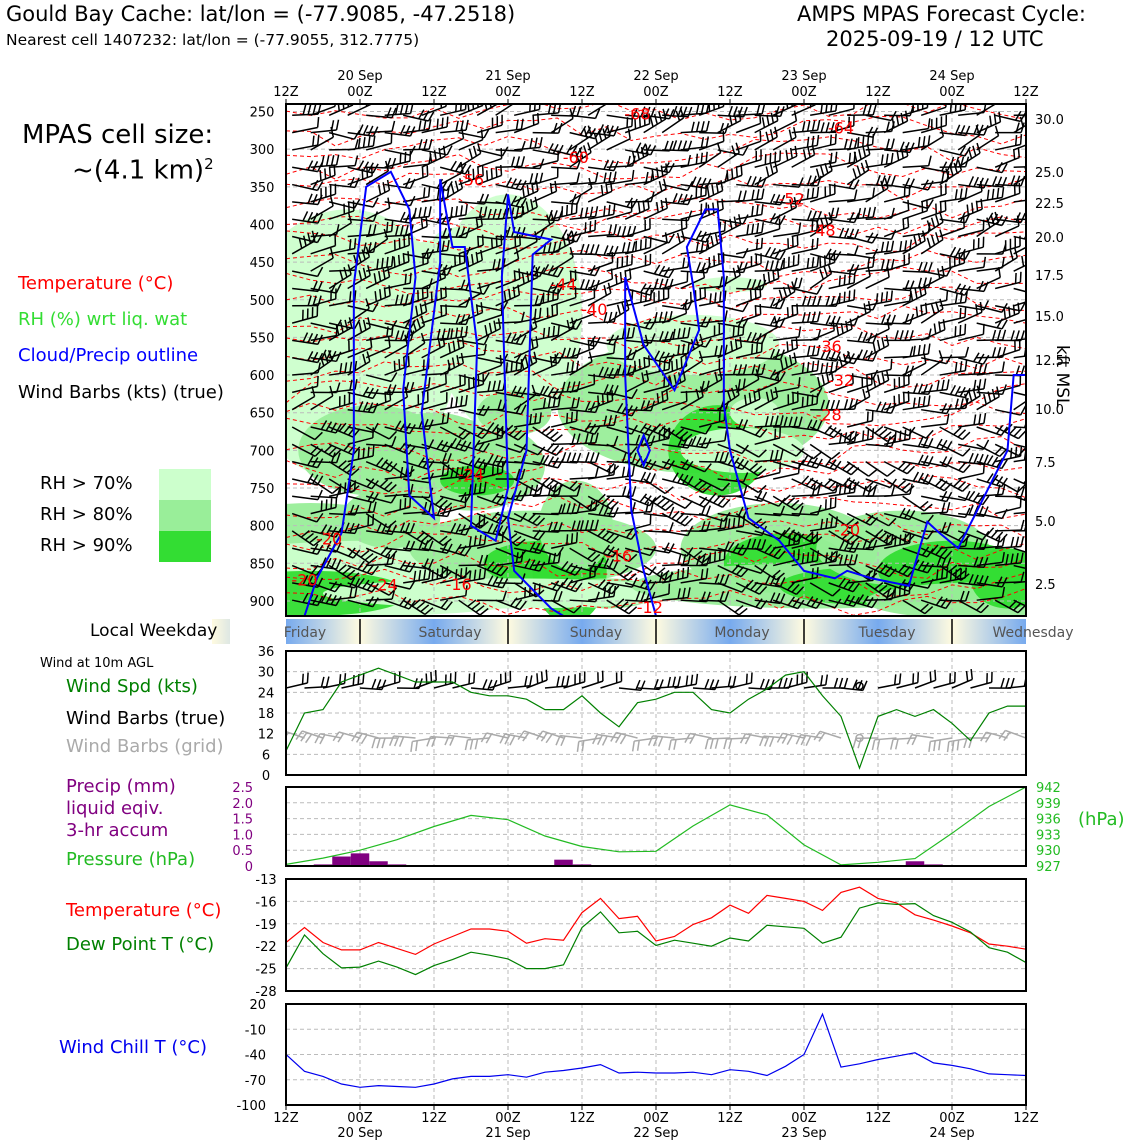 This screenshot has height=1140, width=1140. What do you see at coordinates (656, 939) in the screenshot?
I see `dewpoint-line` at bounding box center [656, 939].